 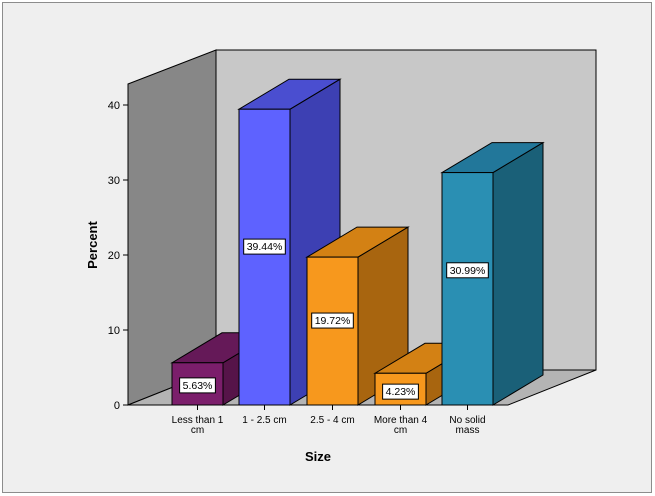 What do you see at coordinates (114, 331) in the screenshot?
I see `y-tick-label: 10` at bounding box center [114, 331].